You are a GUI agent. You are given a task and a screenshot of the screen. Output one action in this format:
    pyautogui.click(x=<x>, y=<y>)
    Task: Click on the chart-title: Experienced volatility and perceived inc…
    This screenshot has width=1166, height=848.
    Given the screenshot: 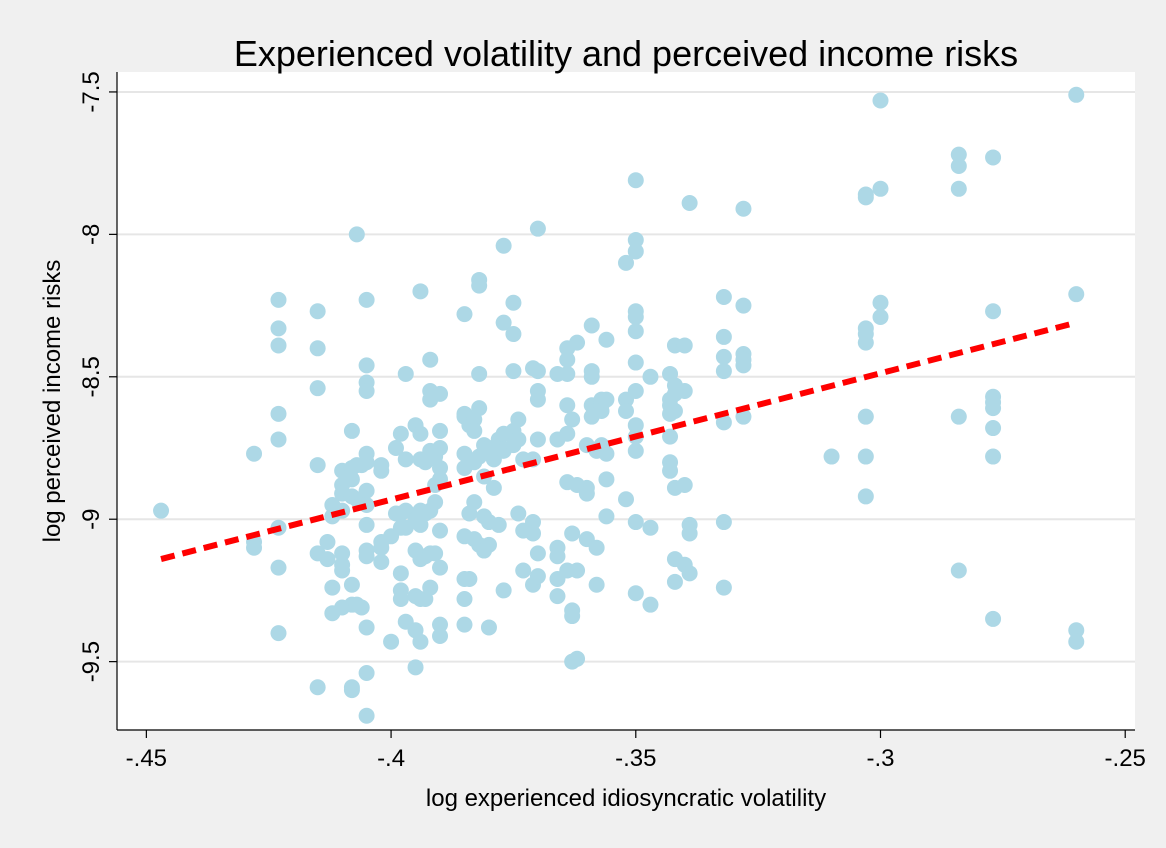 What is the action you would take?
    pyautogui.click(x=626, y=53)
    